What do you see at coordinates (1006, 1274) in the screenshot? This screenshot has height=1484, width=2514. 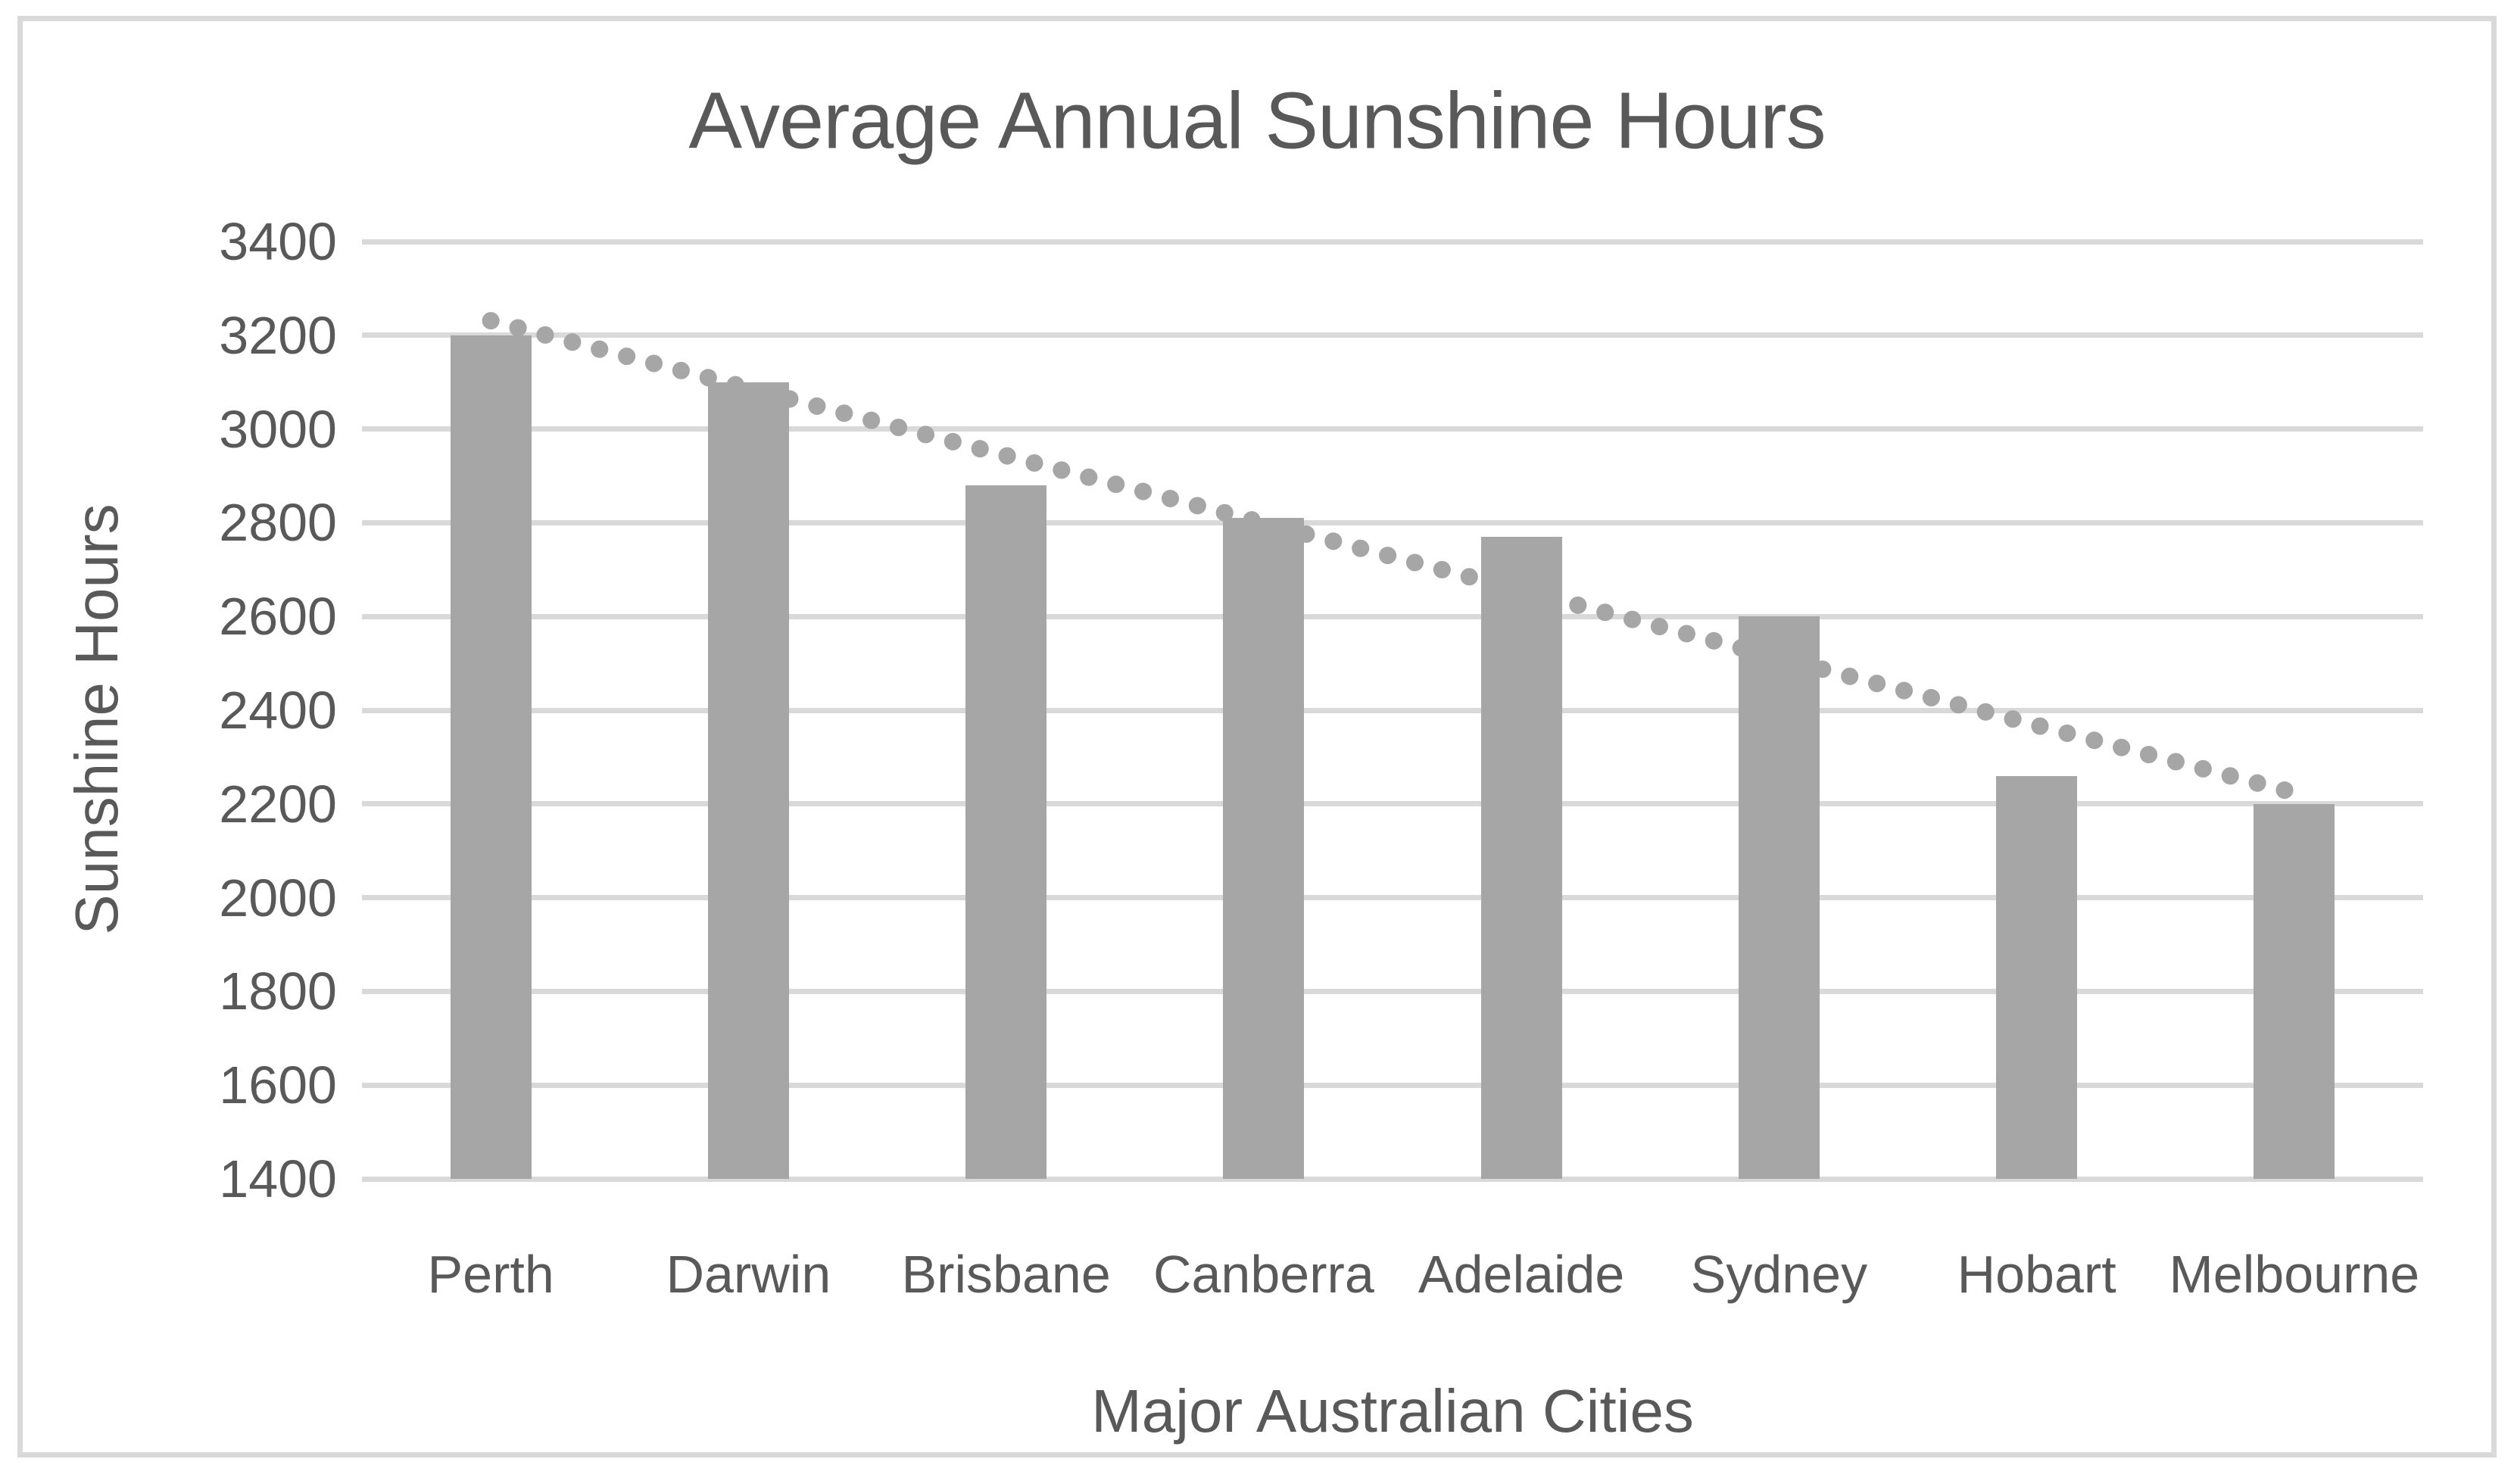 I see `x-tick-label-brisbane: Brisbane` at bounding box center [1006, 1274].